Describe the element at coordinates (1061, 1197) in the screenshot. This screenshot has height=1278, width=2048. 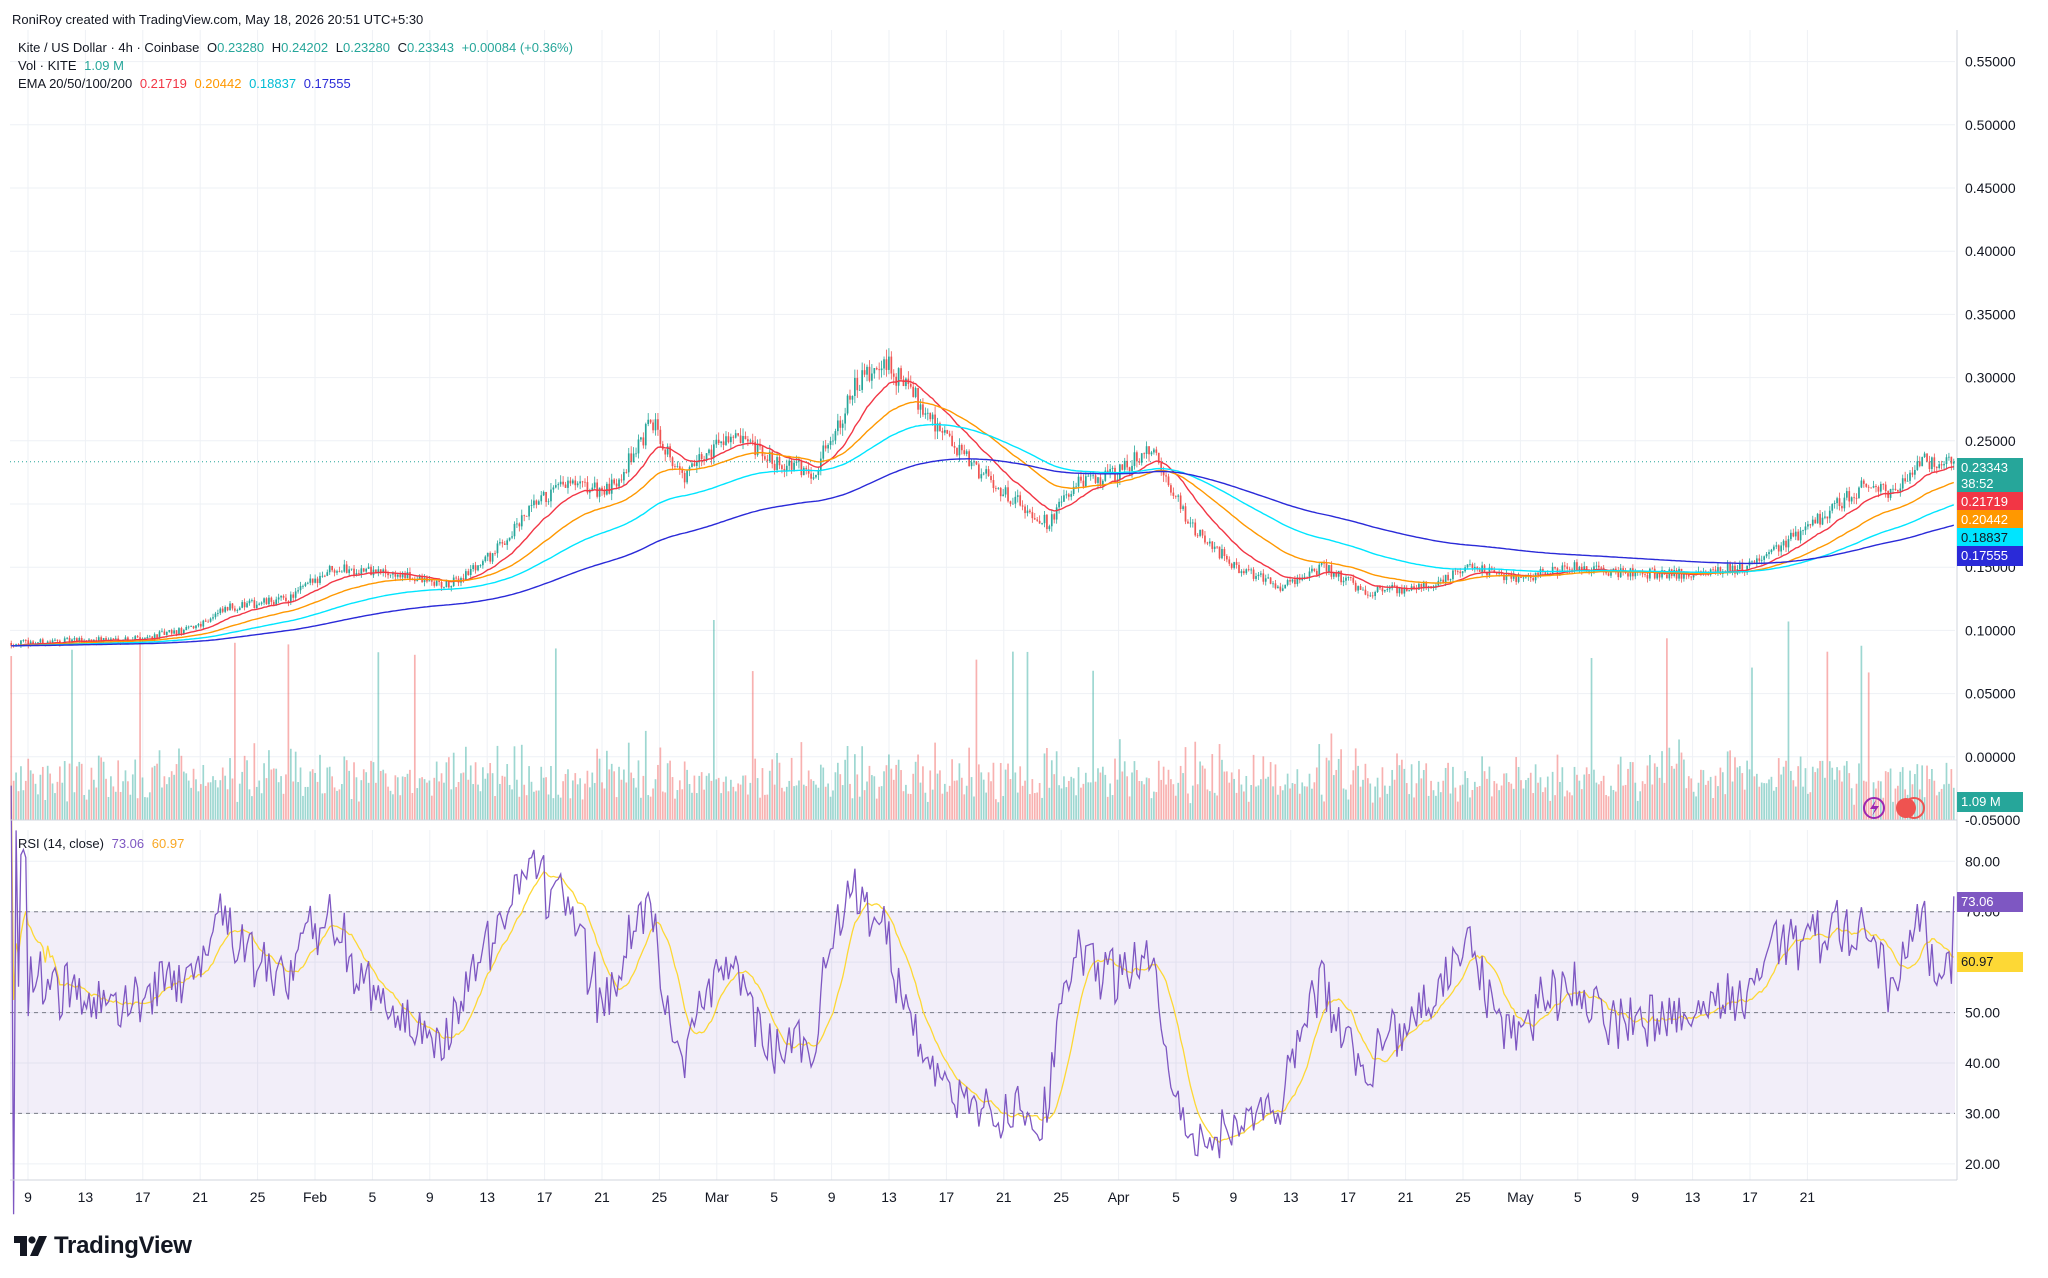
I see `x-tick-label: 25` at that location.